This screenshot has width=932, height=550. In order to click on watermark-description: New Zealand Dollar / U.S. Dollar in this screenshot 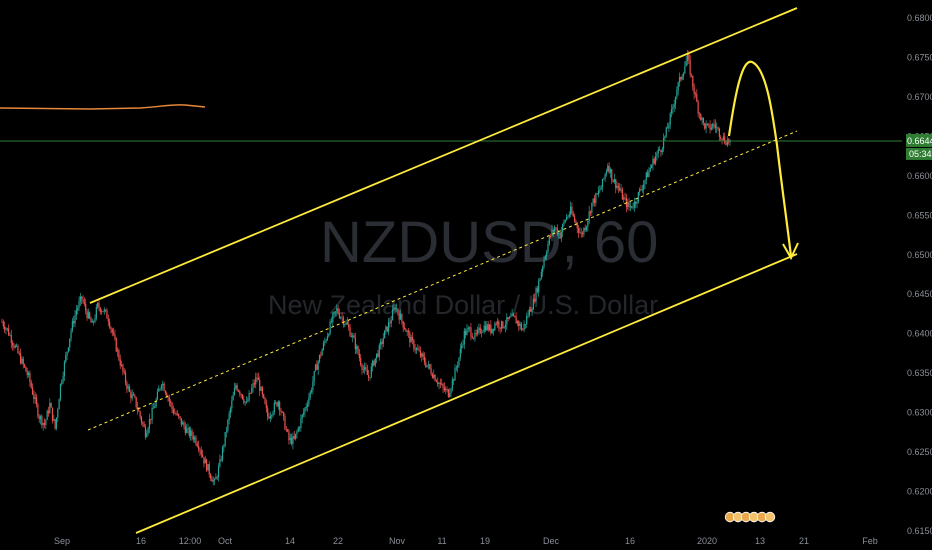, I will do `click(463, 305)`.